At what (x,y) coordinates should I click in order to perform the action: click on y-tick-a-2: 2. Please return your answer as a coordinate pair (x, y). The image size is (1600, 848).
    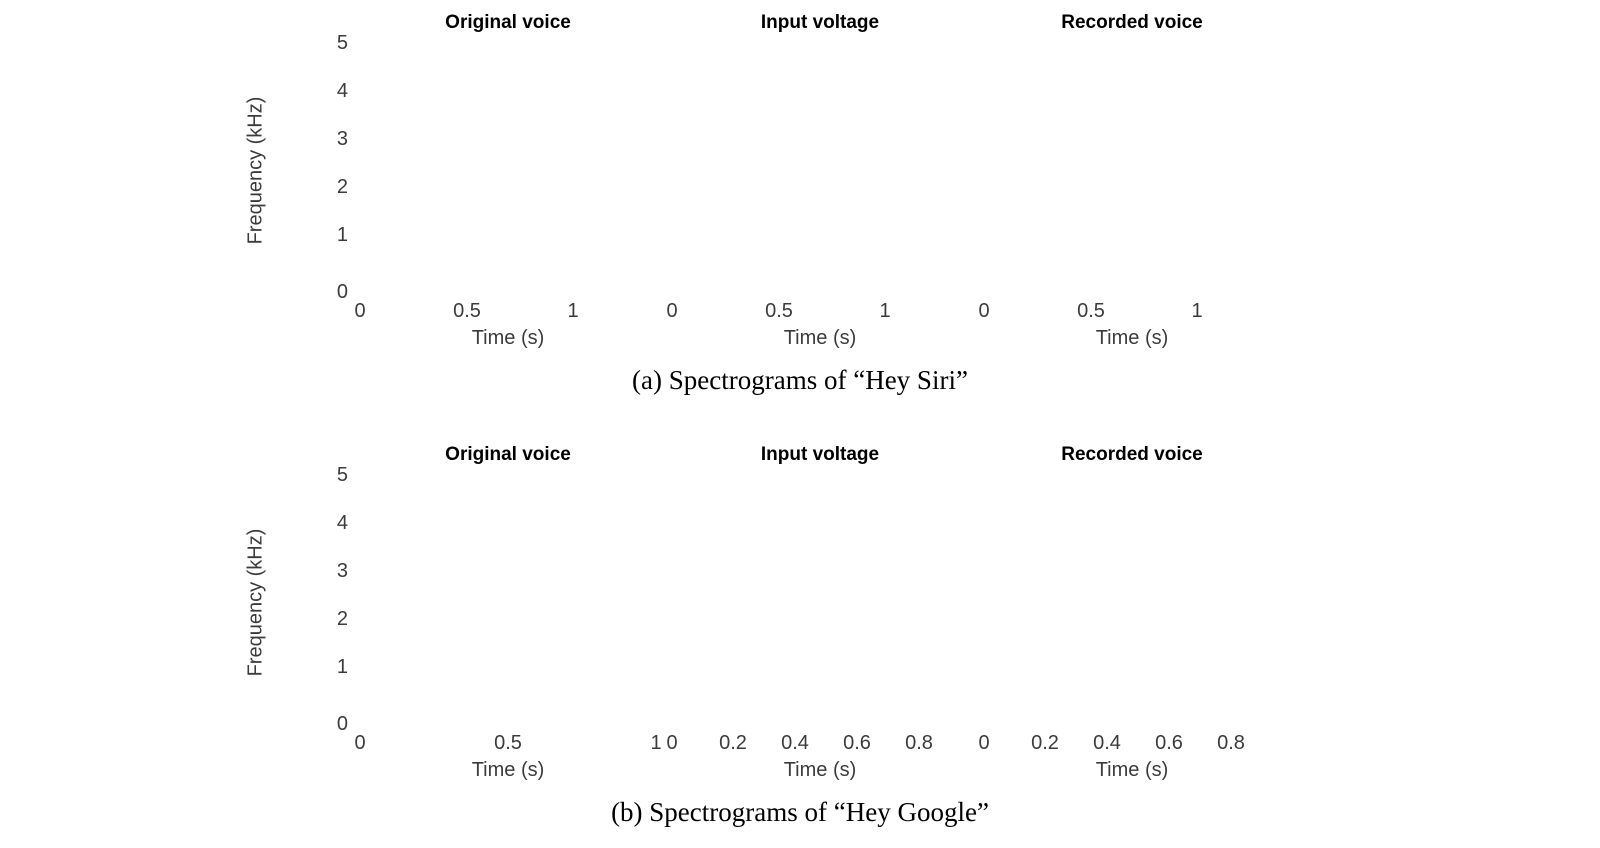
    Looking at the image, I should click on (342, 187).